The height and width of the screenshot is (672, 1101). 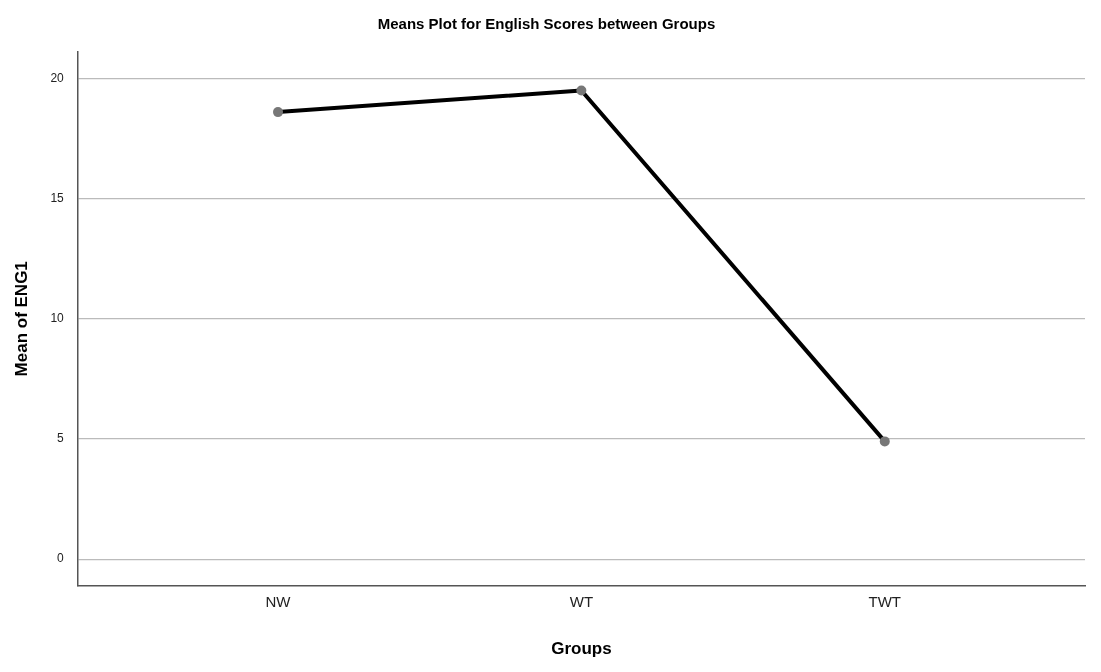 What do you see at coordinates (57, 318) in the screenshot?
I see `y-tick-label: 10` at bounding box center [57, 318].